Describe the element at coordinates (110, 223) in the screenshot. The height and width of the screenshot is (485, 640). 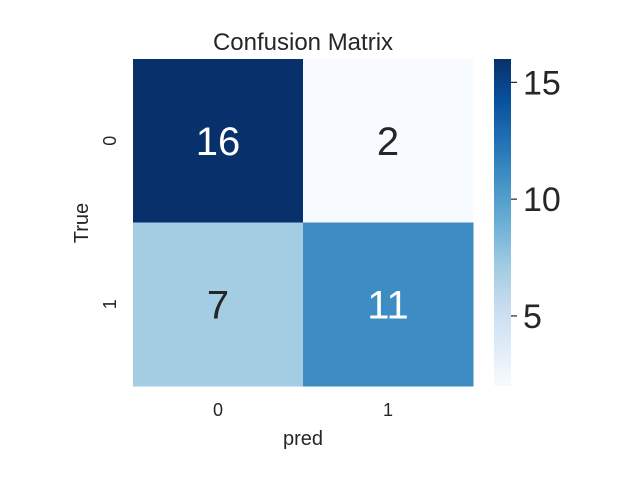
I see `y-tick-labels: 01` at that location.